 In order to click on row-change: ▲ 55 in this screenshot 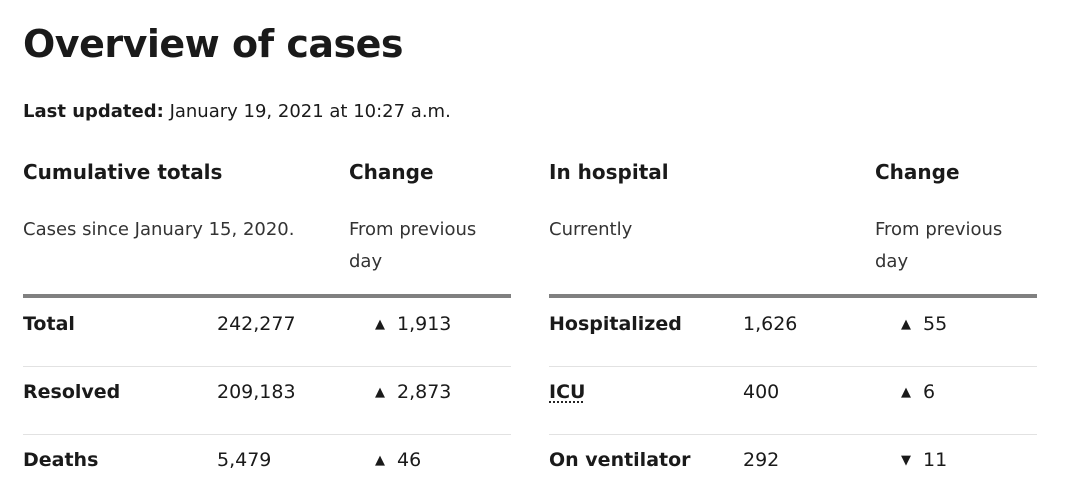, I will do `click(924, 324)`.